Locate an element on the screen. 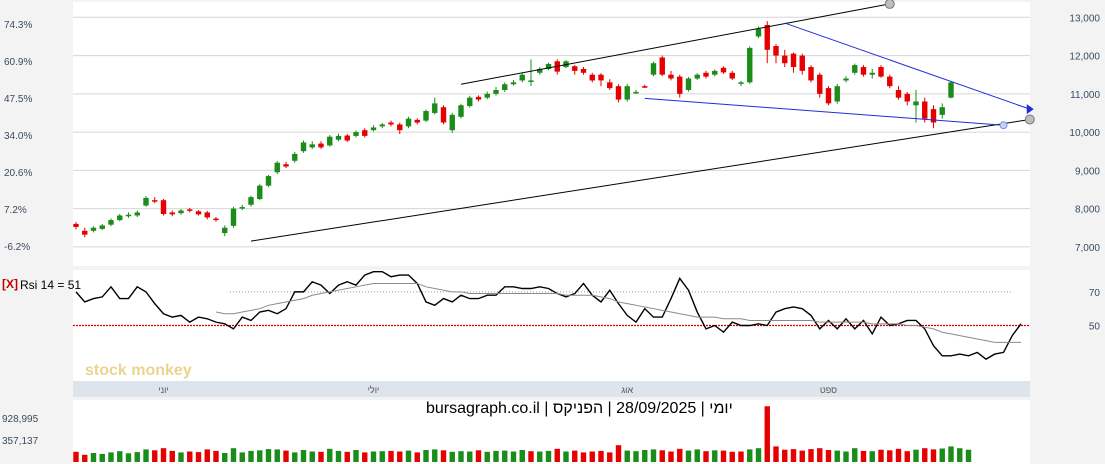  price-tick-label: 13,000 is located at coordinates (1084, 18).